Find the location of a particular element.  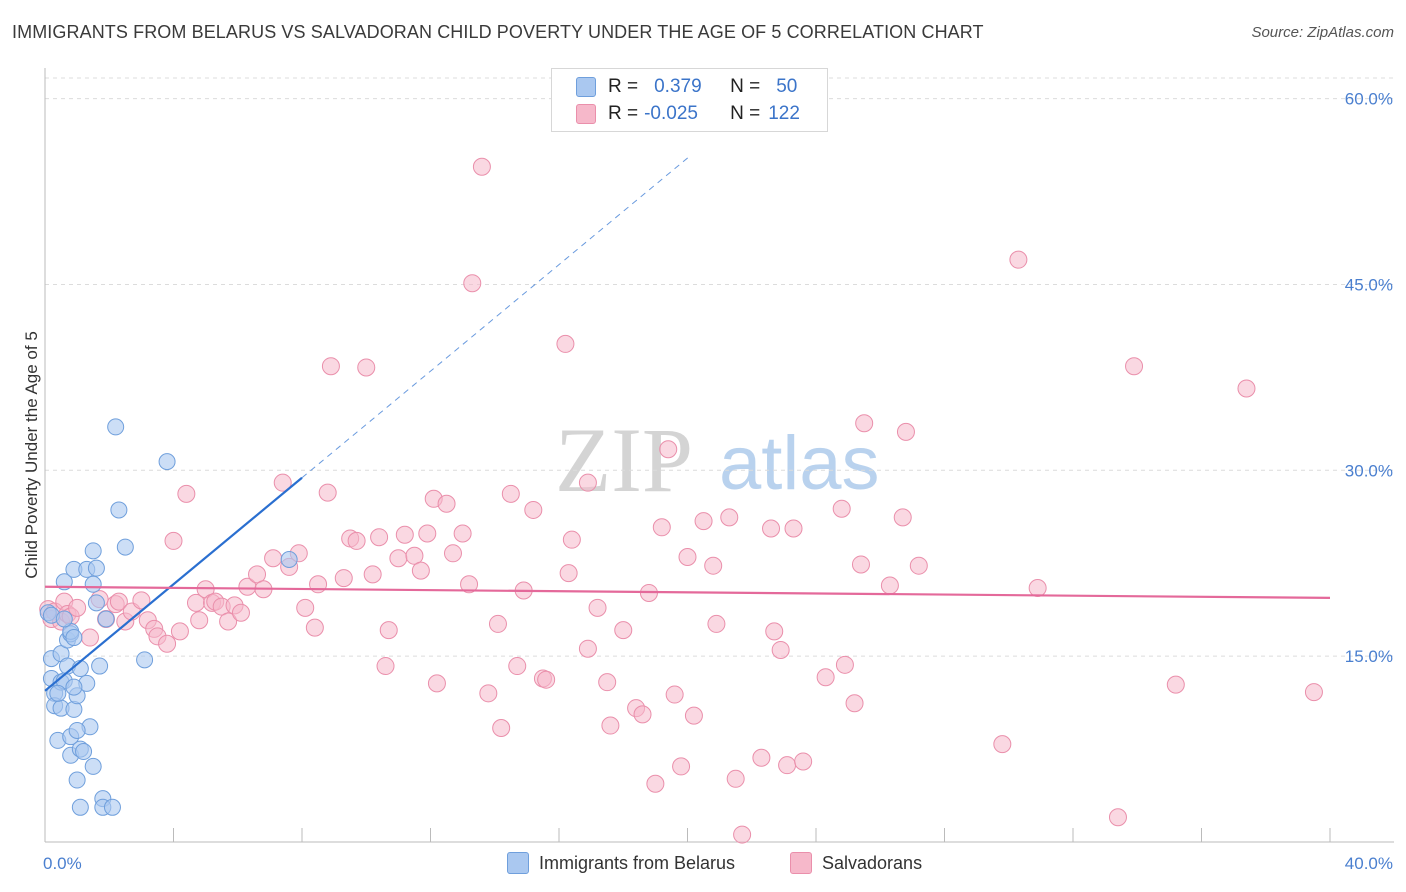

x-ticks is located at coordinates (687, 835).